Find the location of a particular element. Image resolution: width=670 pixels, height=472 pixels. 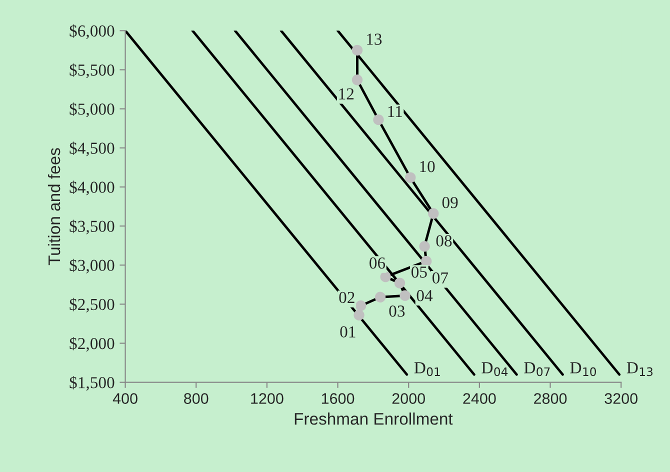

annotation: 10 is located at coordinates (427, 166).